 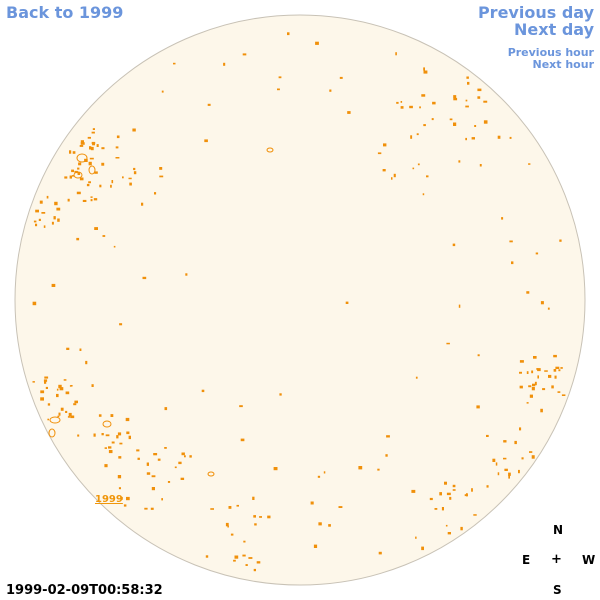 I want to click on previous-hour-link: Previous hour, so click(x=550, y=52).